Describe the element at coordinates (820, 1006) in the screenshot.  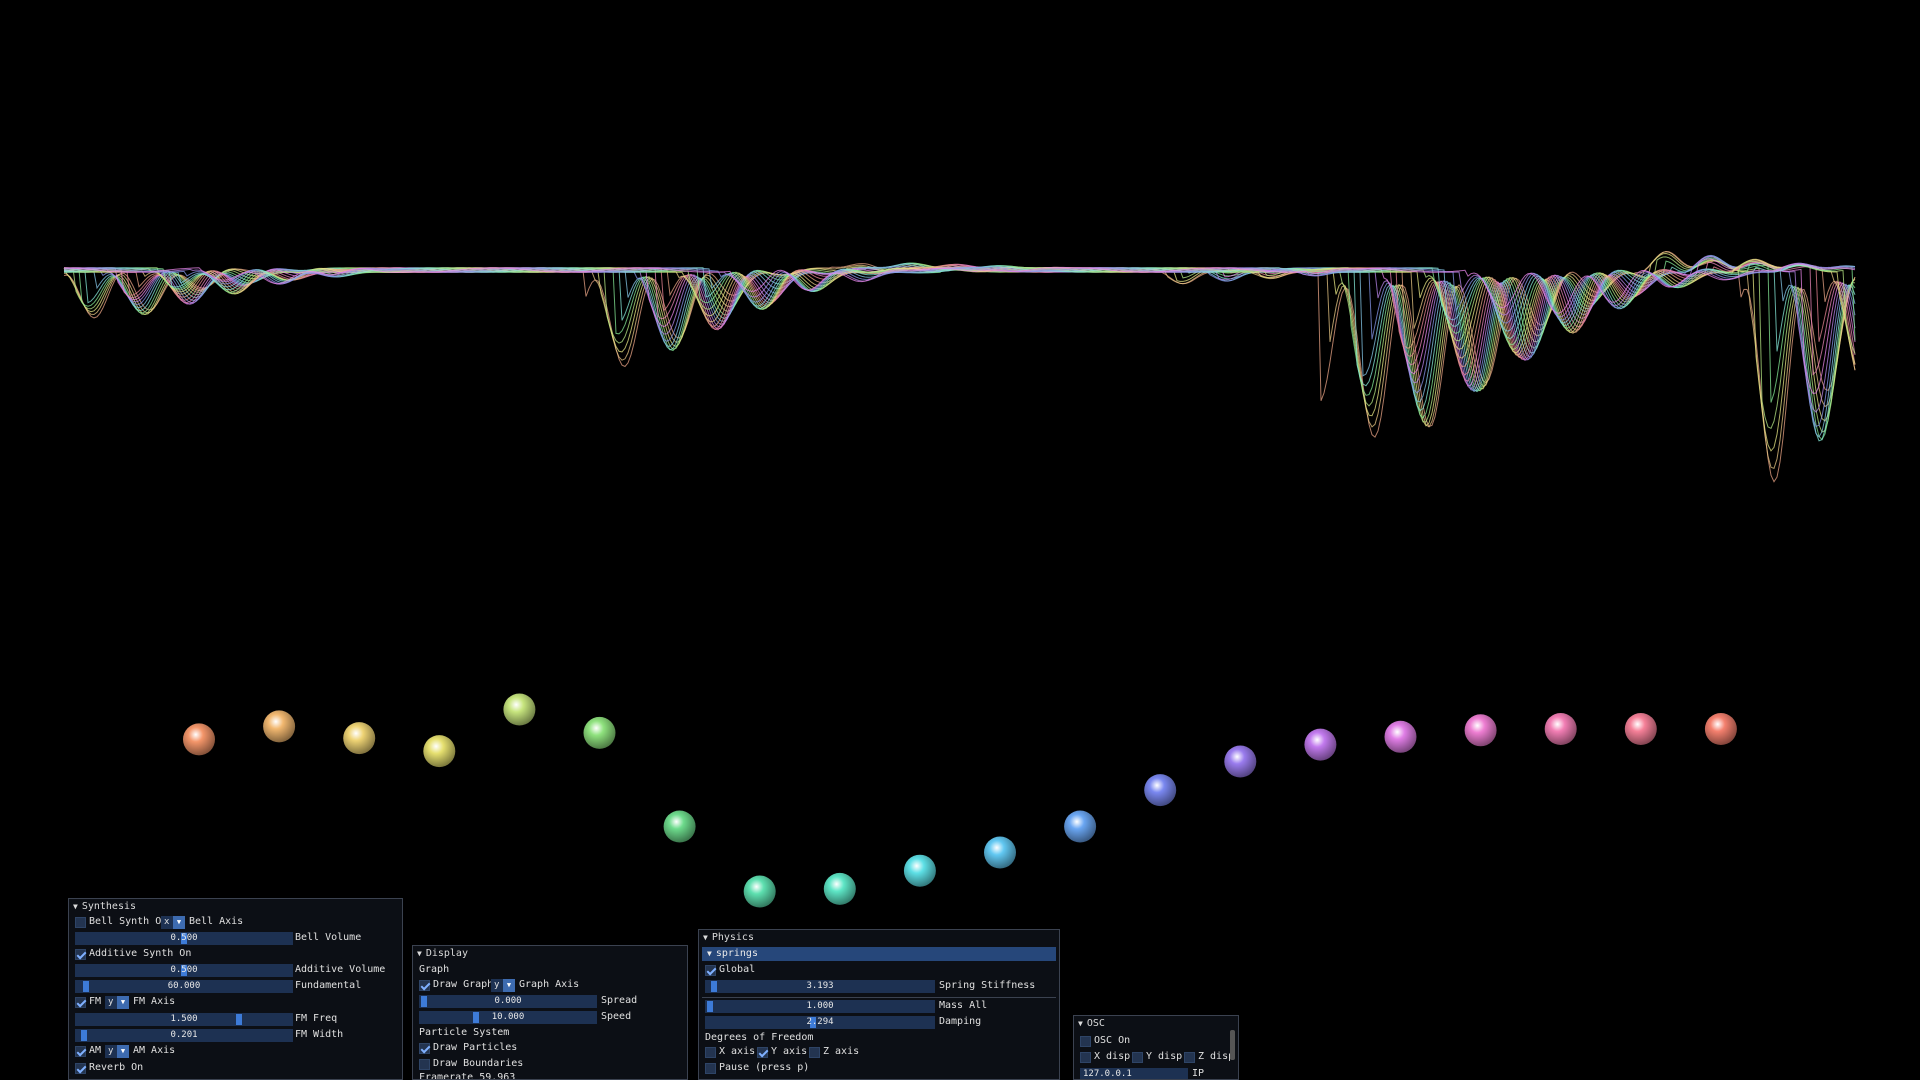
I see `mass-all-slider: 1.000` at that location.